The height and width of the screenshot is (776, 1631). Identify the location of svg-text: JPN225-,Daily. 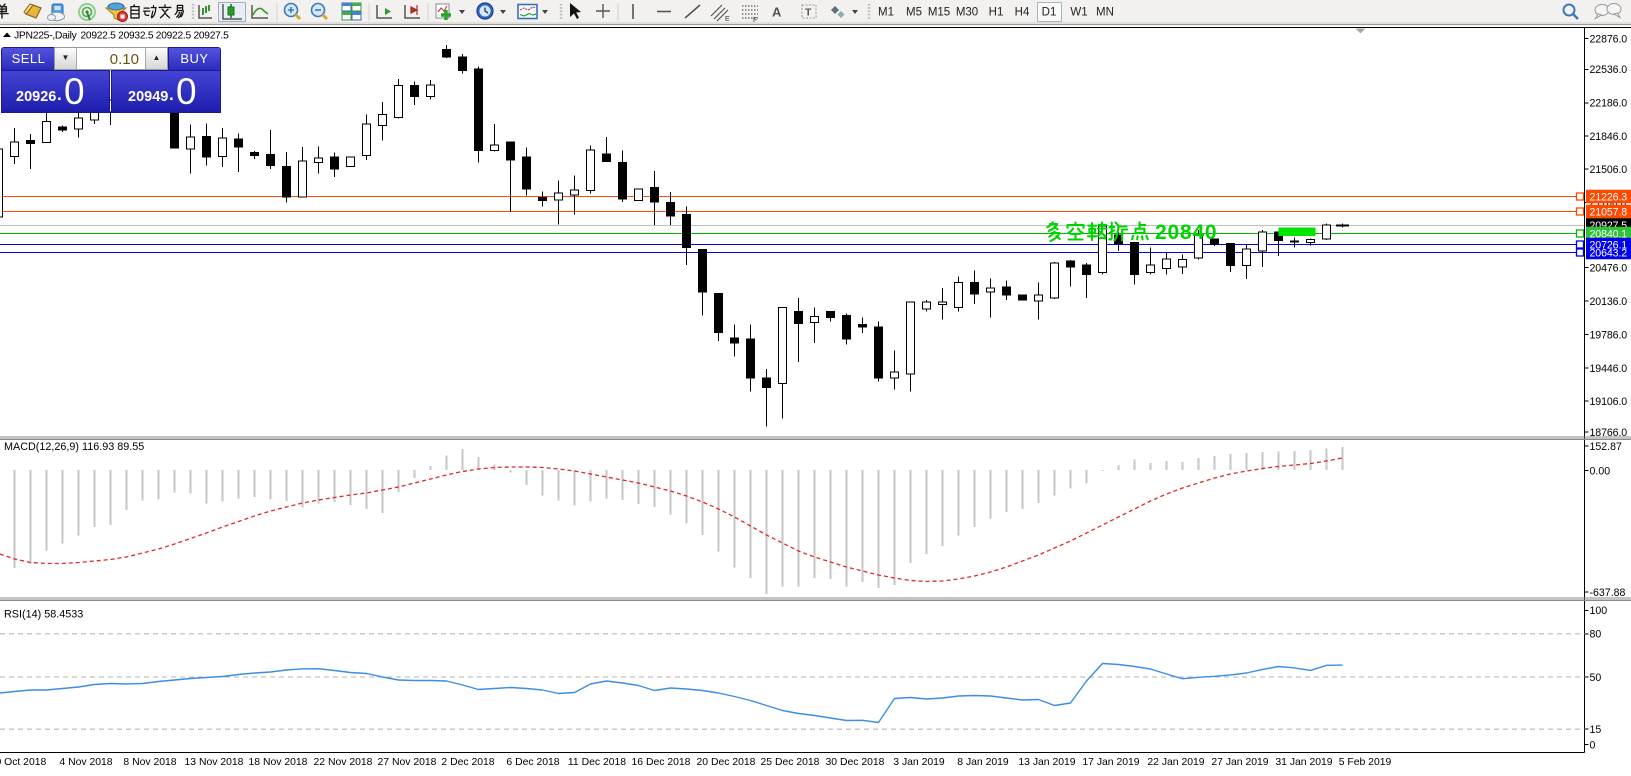
(46, 36).